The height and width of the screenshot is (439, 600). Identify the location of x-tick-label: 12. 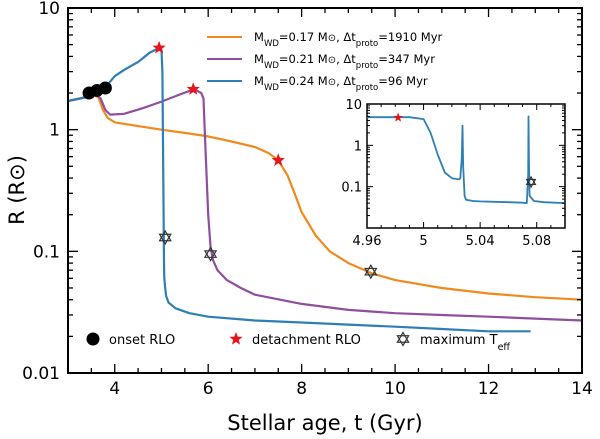
(489, 389).